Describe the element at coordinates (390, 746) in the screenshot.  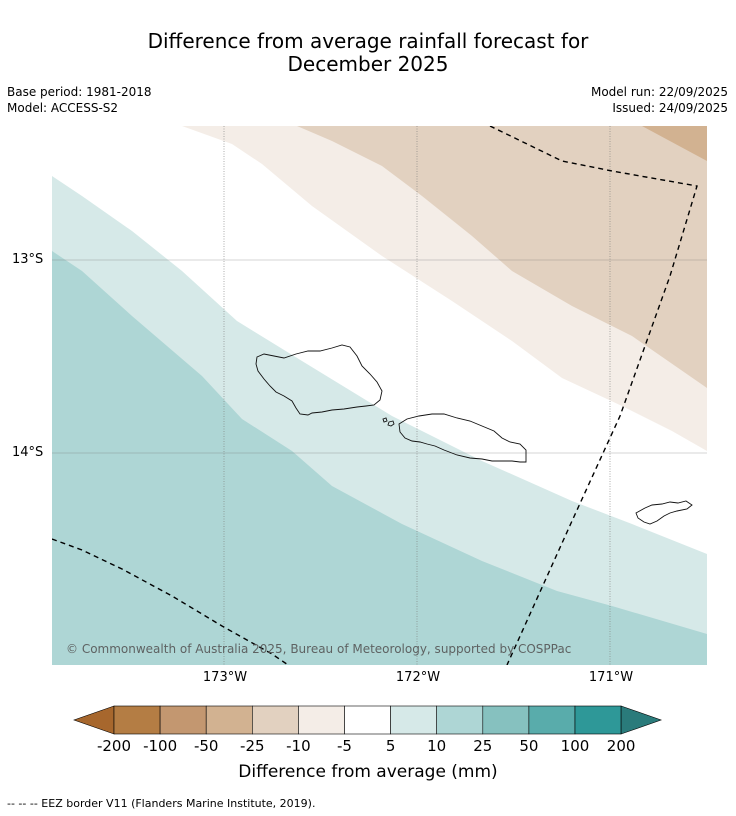
I see `legend-tick-label: 5` at that location.